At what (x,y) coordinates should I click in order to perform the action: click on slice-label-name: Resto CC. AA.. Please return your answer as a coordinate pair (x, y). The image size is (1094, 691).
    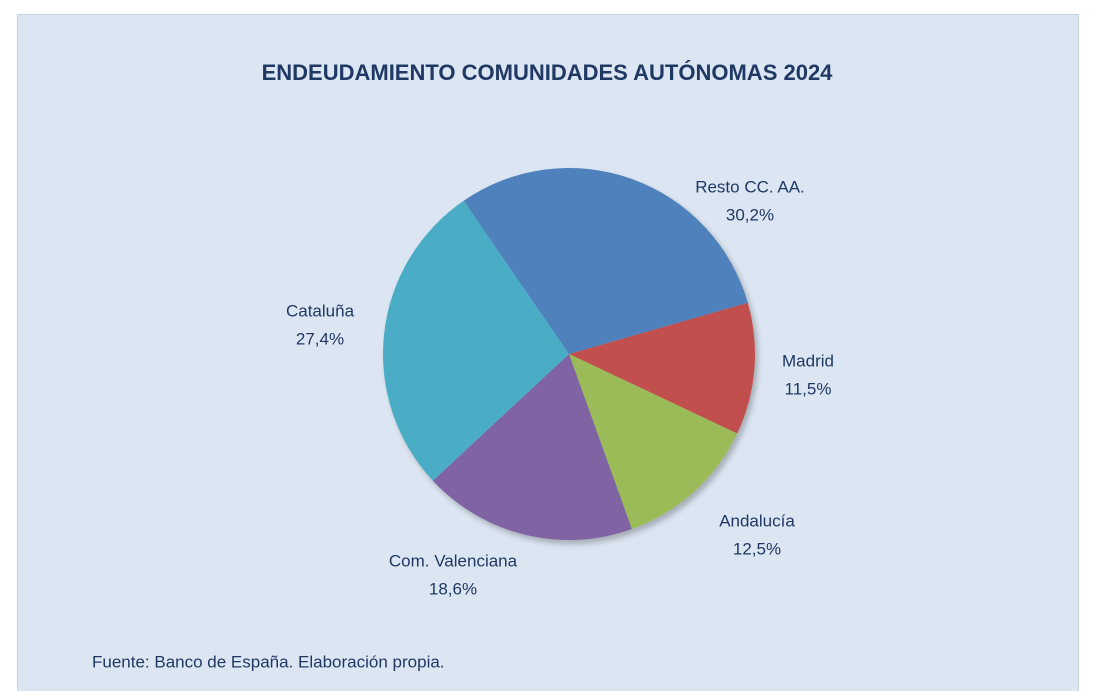
    Looking at the image, I should click on (750, 186).